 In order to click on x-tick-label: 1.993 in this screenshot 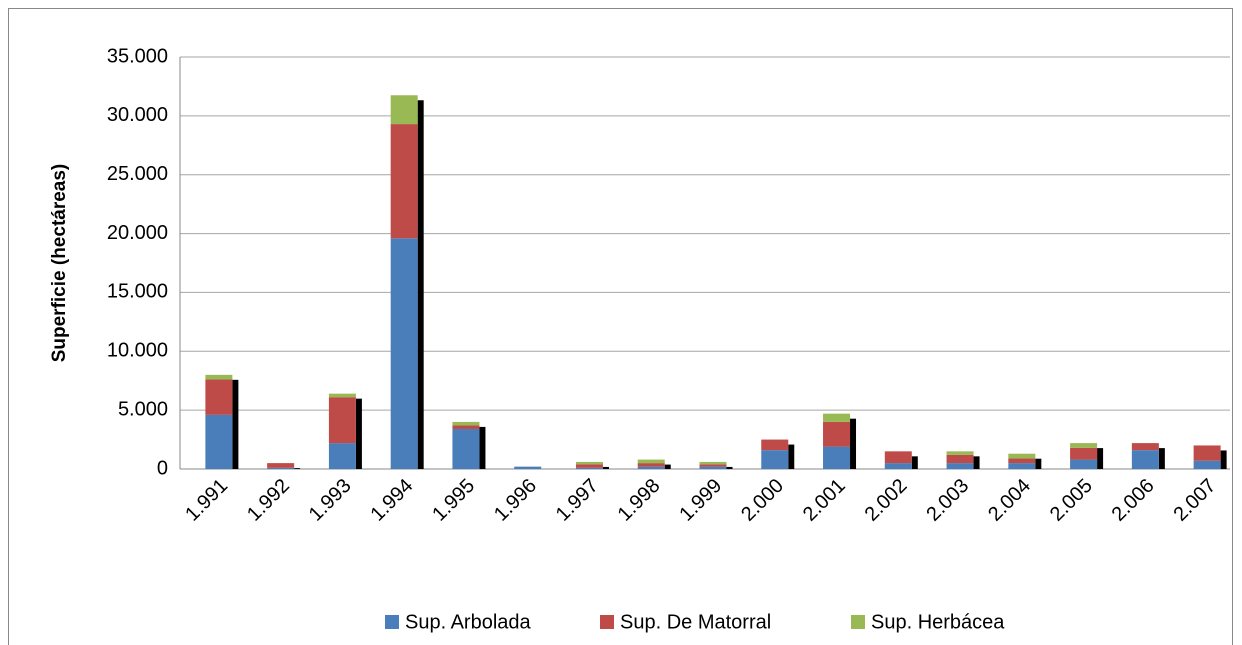, I will do `click(330, 500)`.